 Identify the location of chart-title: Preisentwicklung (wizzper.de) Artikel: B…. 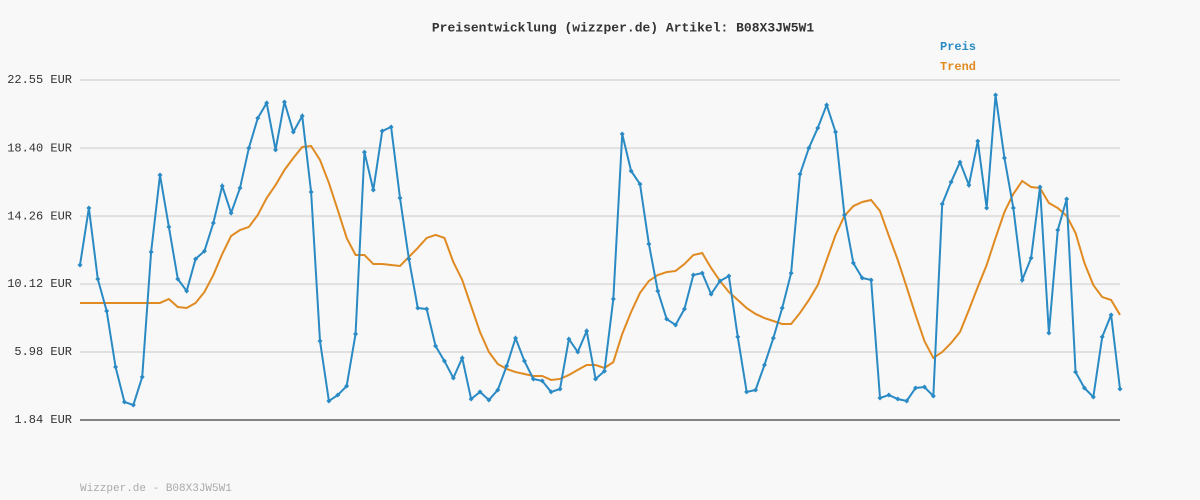
(623, 27).